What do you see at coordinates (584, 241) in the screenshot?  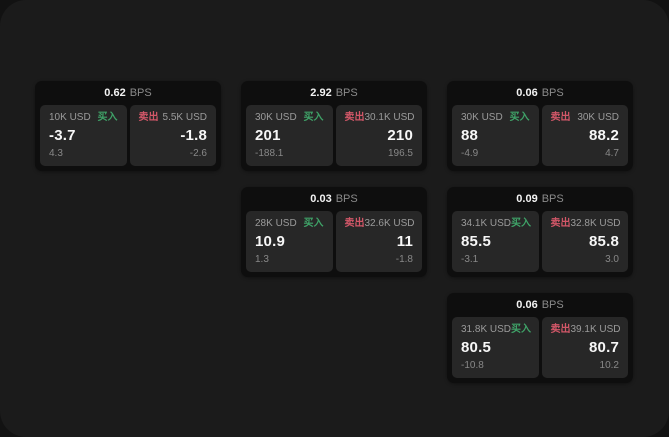 I see `sell-panel: 卖出 32.8K USD 85.8 3.0` at bounding box center [584, 241].